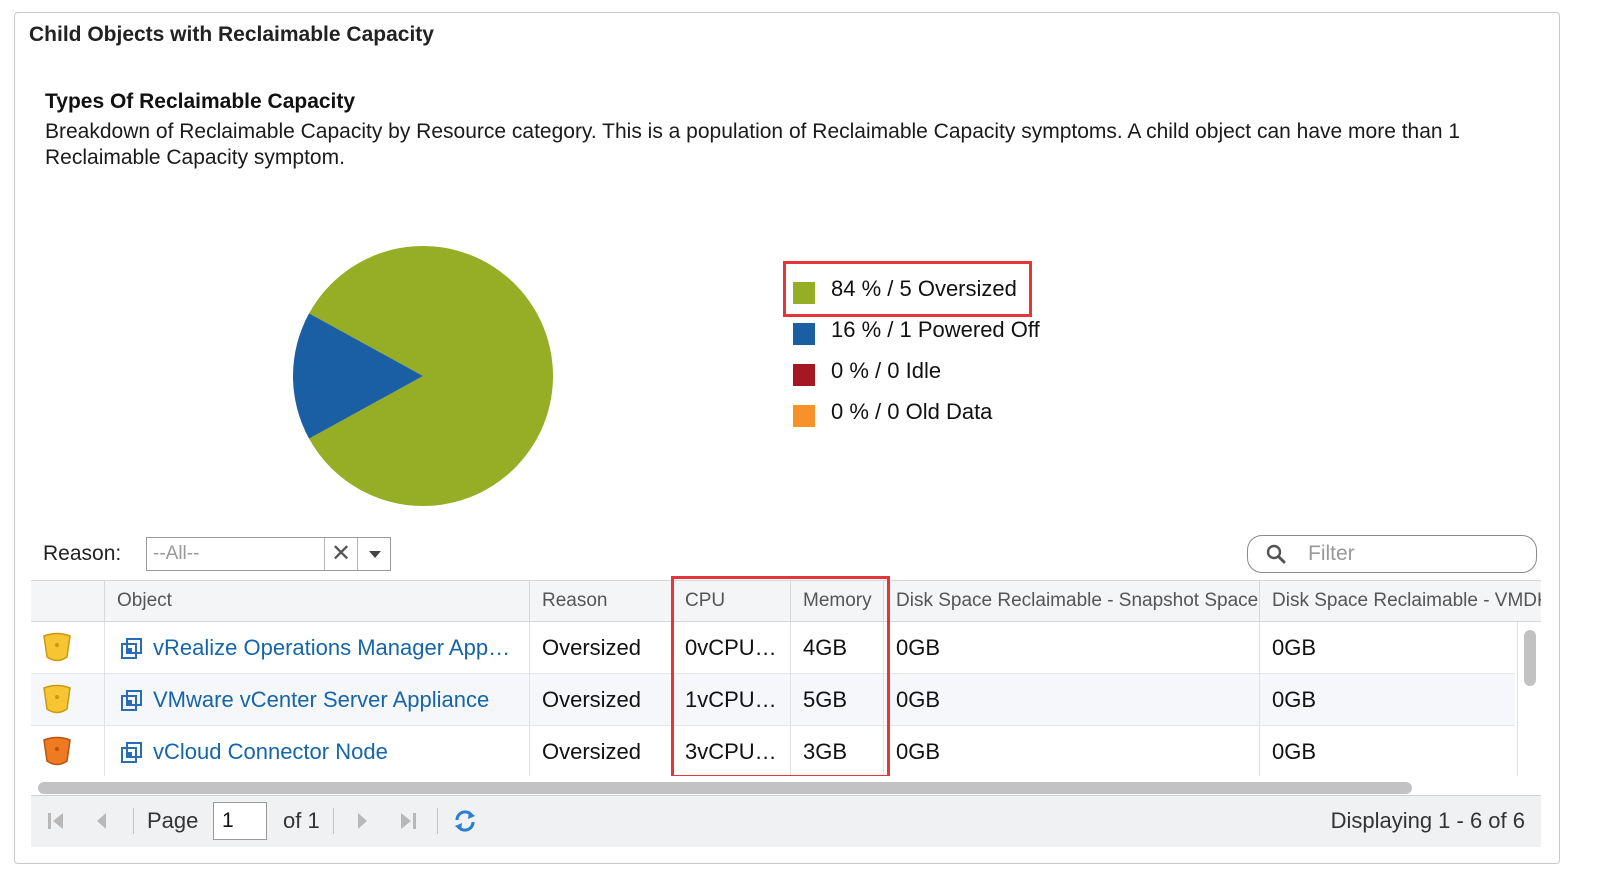 The image size is (1600, 891). I want to click on pagination-bar: Page 1 of 1 Displaying 1 - 6 of 6, so click(786, 821).